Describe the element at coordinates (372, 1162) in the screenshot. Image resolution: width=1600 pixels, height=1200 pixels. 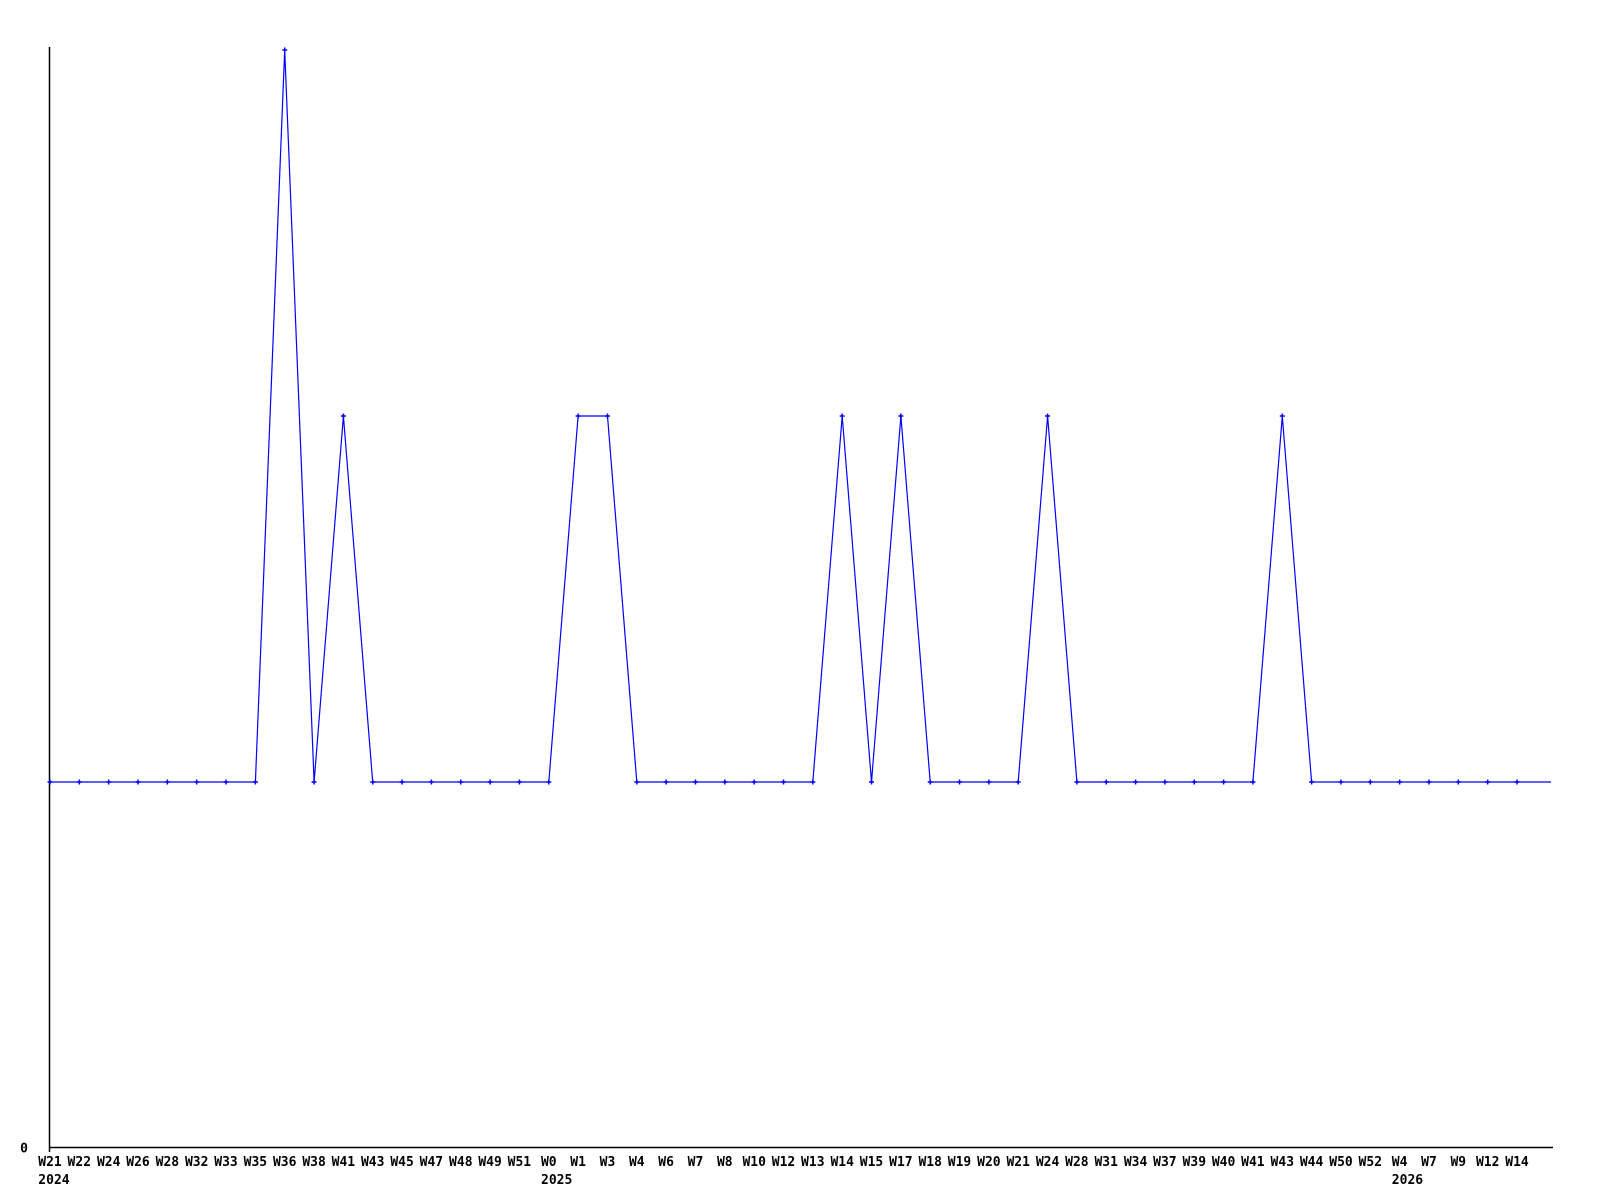
I see `x-tick-label: W43` at that location.